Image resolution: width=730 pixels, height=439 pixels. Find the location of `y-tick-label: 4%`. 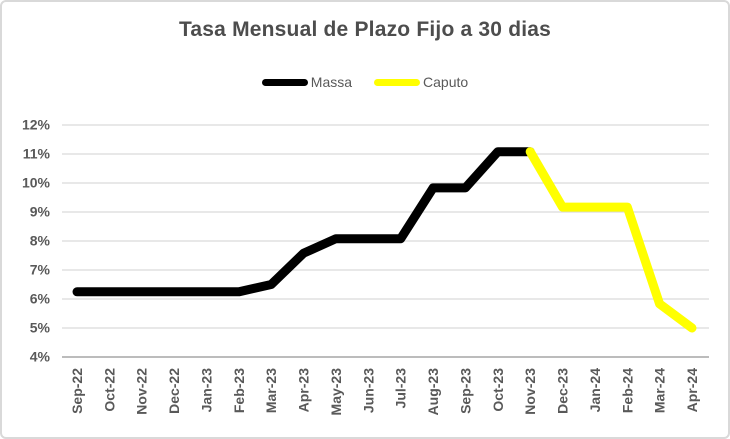

y-tick-label: 4% is located at coordinates (40, 357).